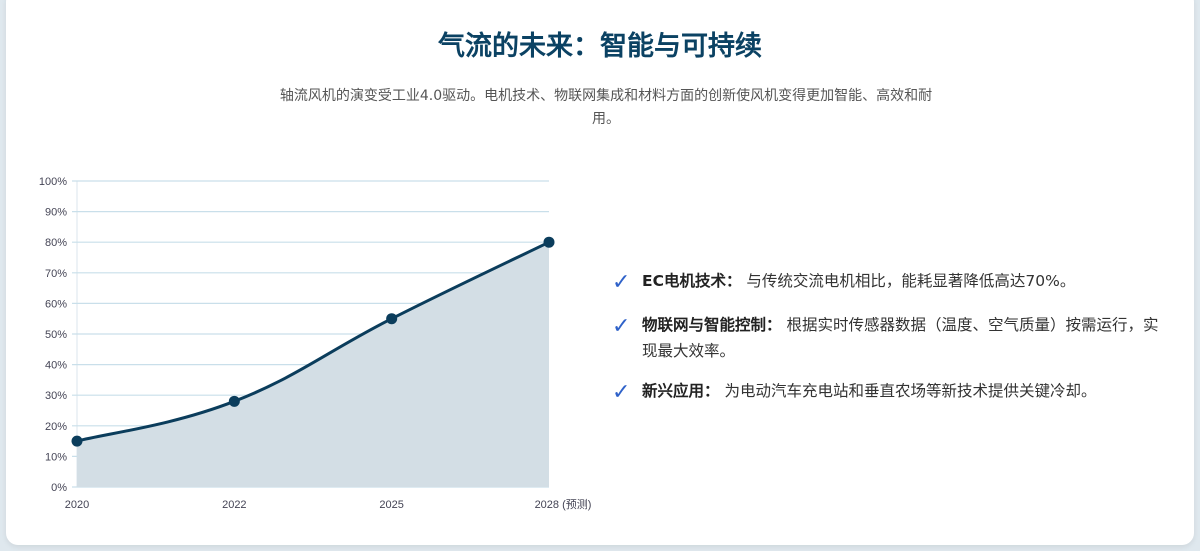 Image resolution: width=1200 pixels, height=551 pixels. What do you see at coordinates (692, 281) in the screenshot?
I see `feature-label: EC电机技术：` at bounding box center [692, 281].